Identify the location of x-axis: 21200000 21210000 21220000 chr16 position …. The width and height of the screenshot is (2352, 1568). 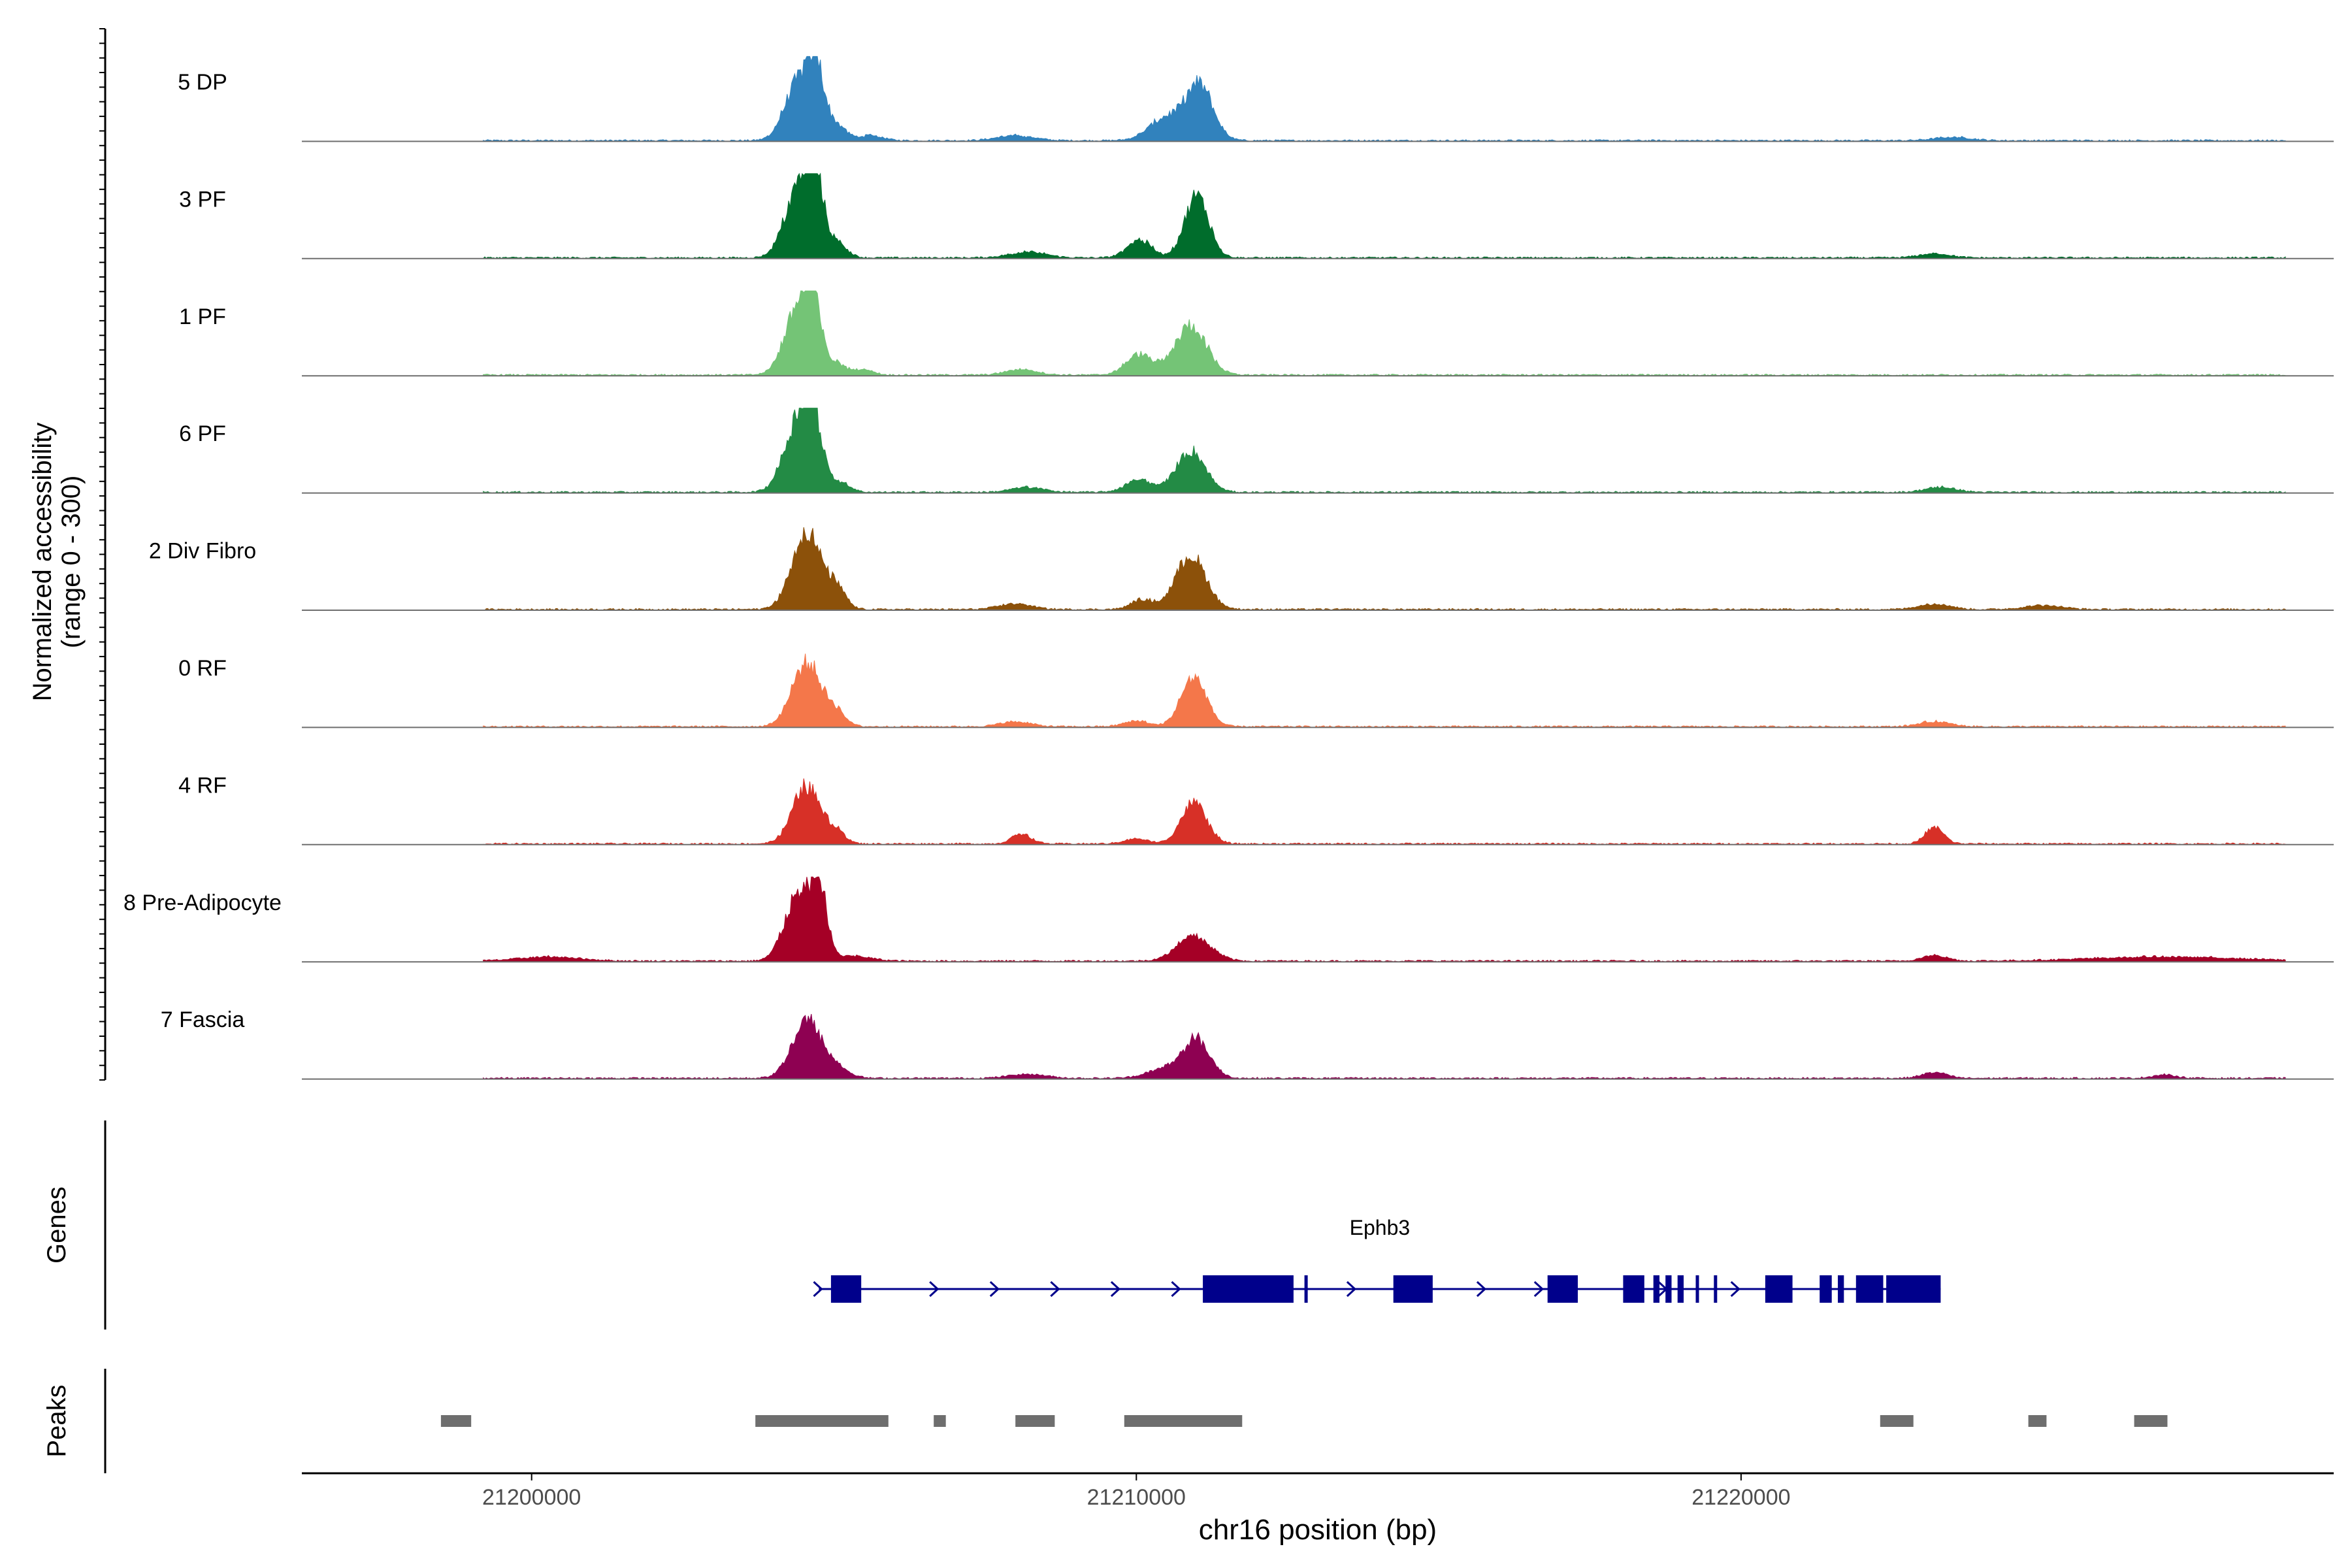
(1318, 1509).